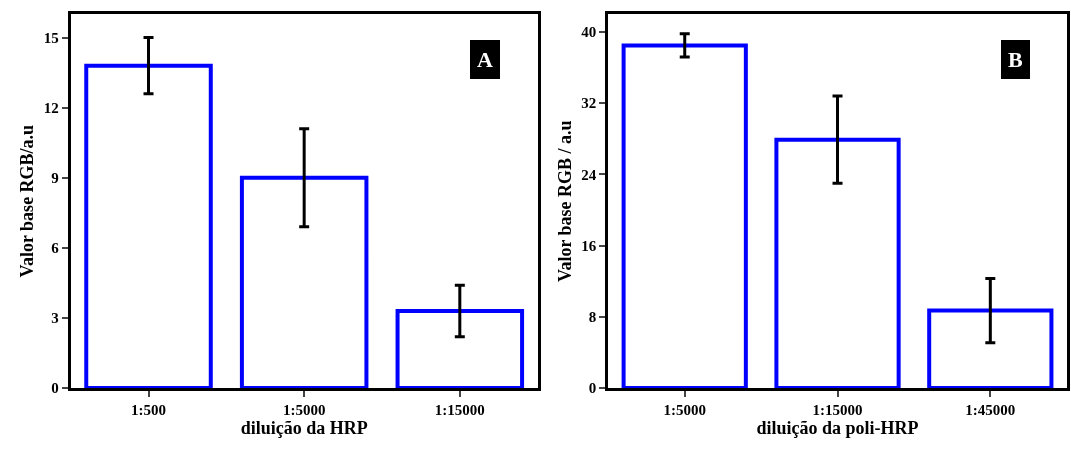 The image size is (1071, 453). I want to click on y-tick-label: 15, so click(51, 37).